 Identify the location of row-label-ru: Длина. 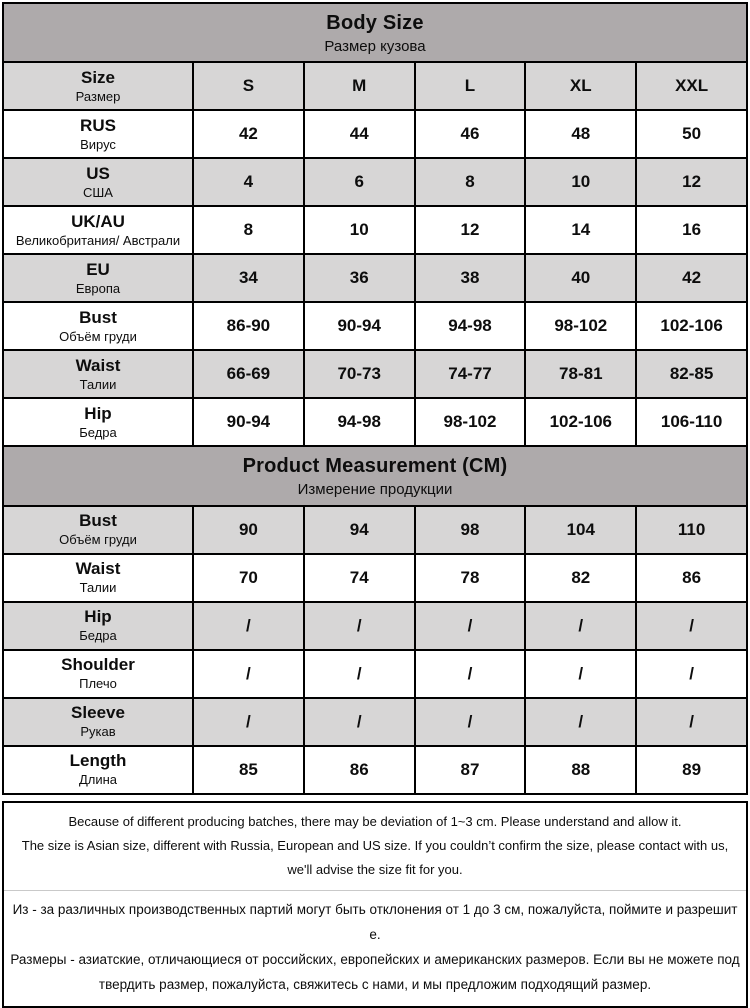
(98, 780).